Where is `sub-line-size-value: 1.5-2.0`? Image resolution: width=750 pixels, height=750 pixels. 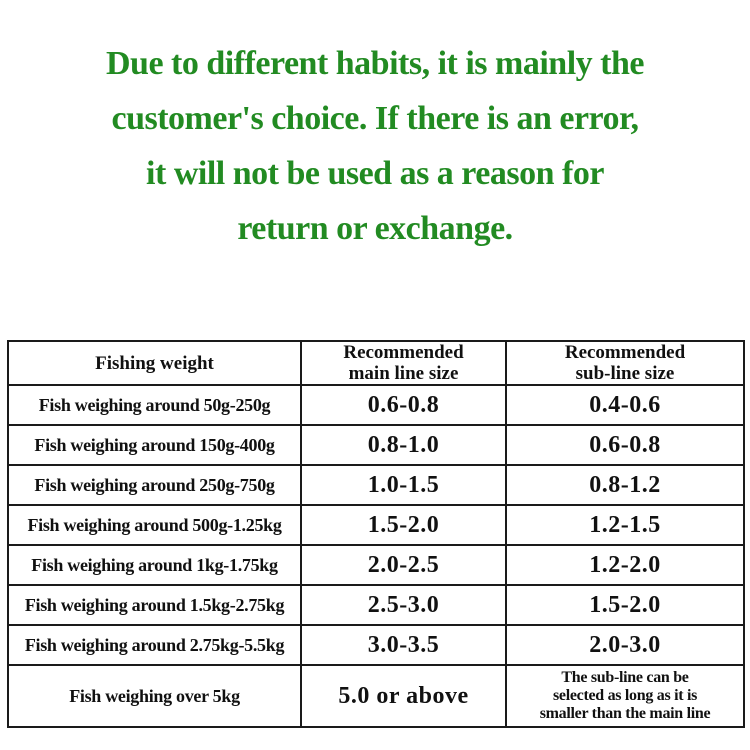 sub-line-size-value: 1.5-2.0 is located at coordinates (625, 605).